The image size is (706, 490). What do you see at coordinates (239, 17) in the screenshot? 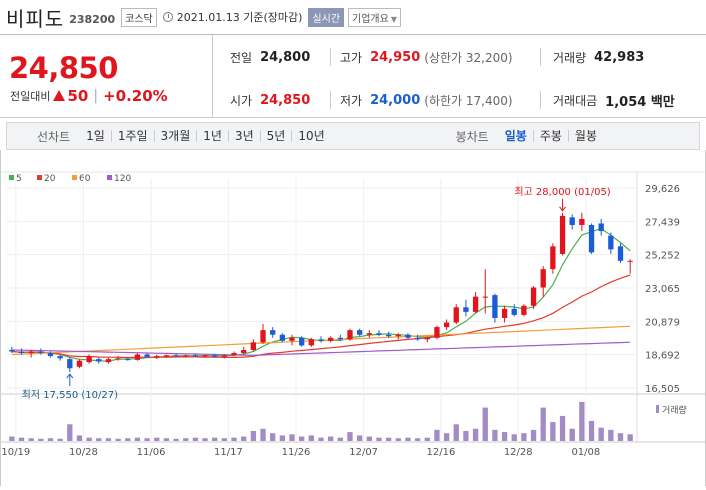
I see `base-date: 2021.01.13 기준(장마감)` at bounding box center [239, 17].